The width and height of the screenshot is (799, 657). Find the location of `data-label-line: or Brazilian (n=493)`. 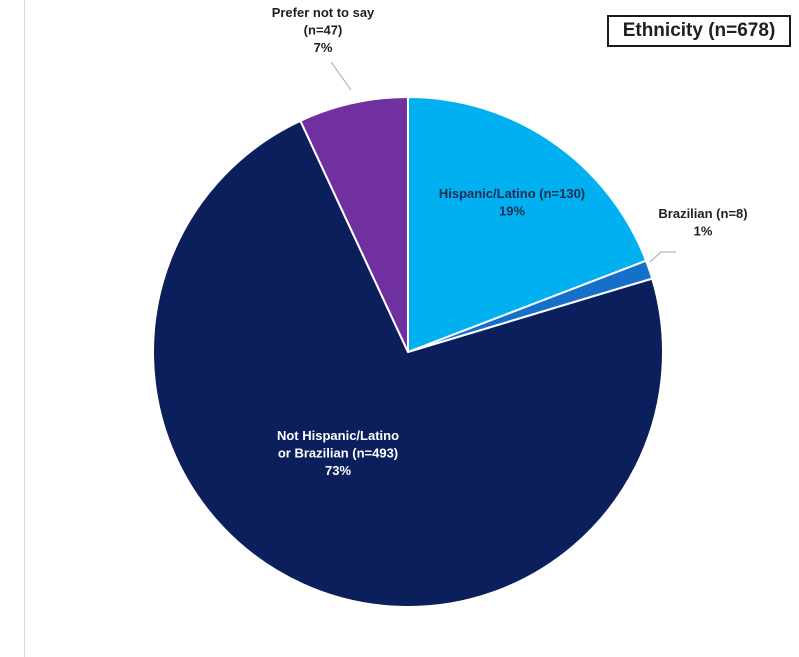

data-label-line: or Brazilian (n=493) is located at coordinates (338, 453).